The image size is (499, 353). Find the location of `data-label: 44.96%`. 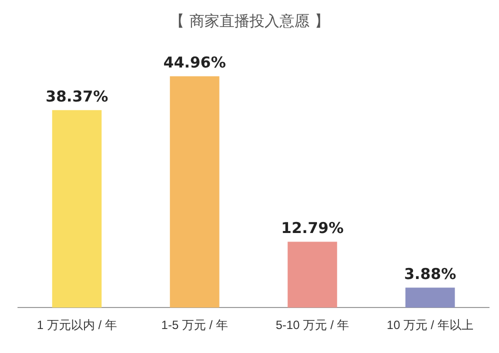

data-label: 44.96% is located at coordinates (194, 63).